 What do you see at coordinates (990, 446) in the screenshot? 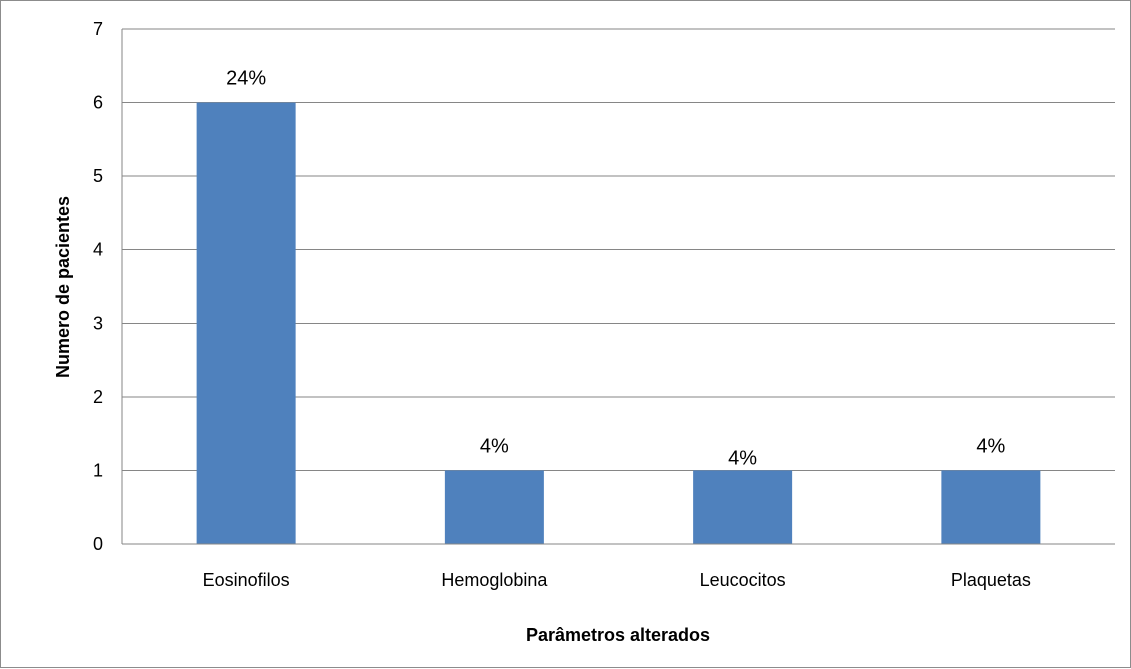
I see `data-label-plaquetas: 4%` at bounding box center [990, 446].